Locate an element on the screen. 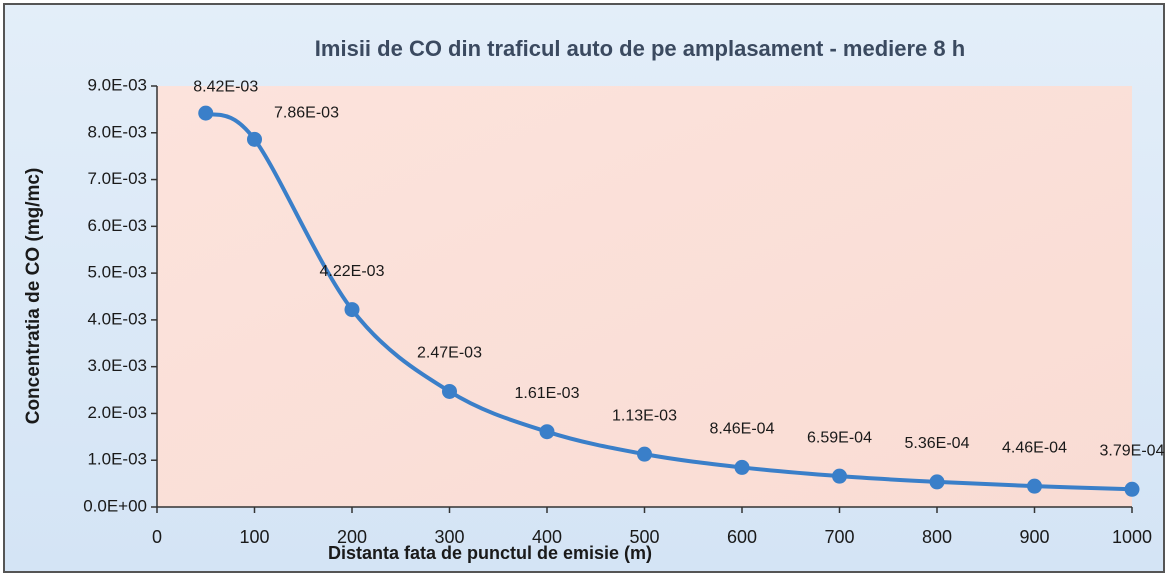 The height and width of the screenshot is (582, 1168). data-label: 7.86E-03 is located at coordinates (306, 113).